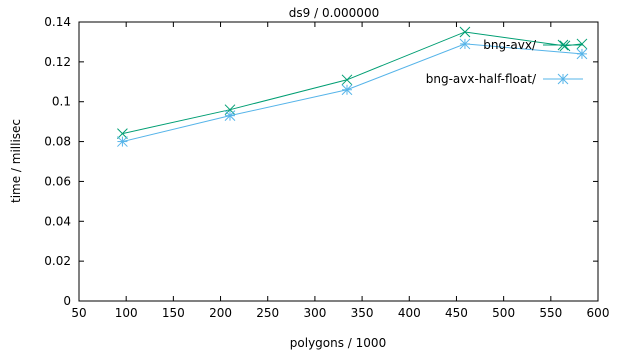 The height and width of the screenshot is (354, 623). Describe the element at coordinates (126, 313) in the screenshot. I see `x-tick-label: 100` at that location.